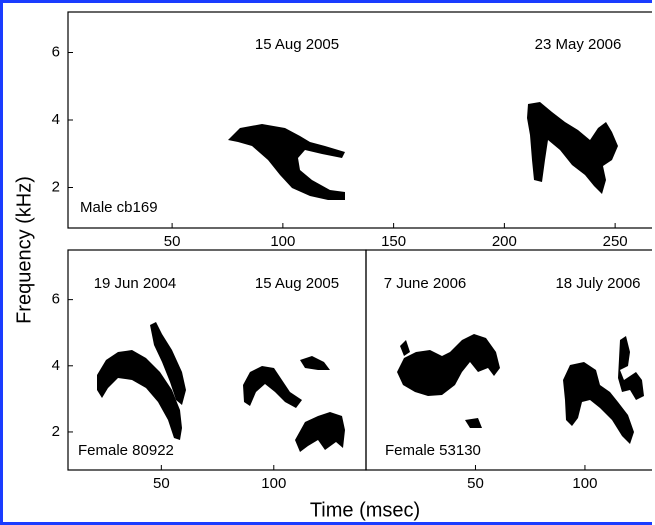 The image size is (655, 525). Describe the element at coordinates (393, 241) in the screenshot. I see `x-tick-label: 150` at that location.